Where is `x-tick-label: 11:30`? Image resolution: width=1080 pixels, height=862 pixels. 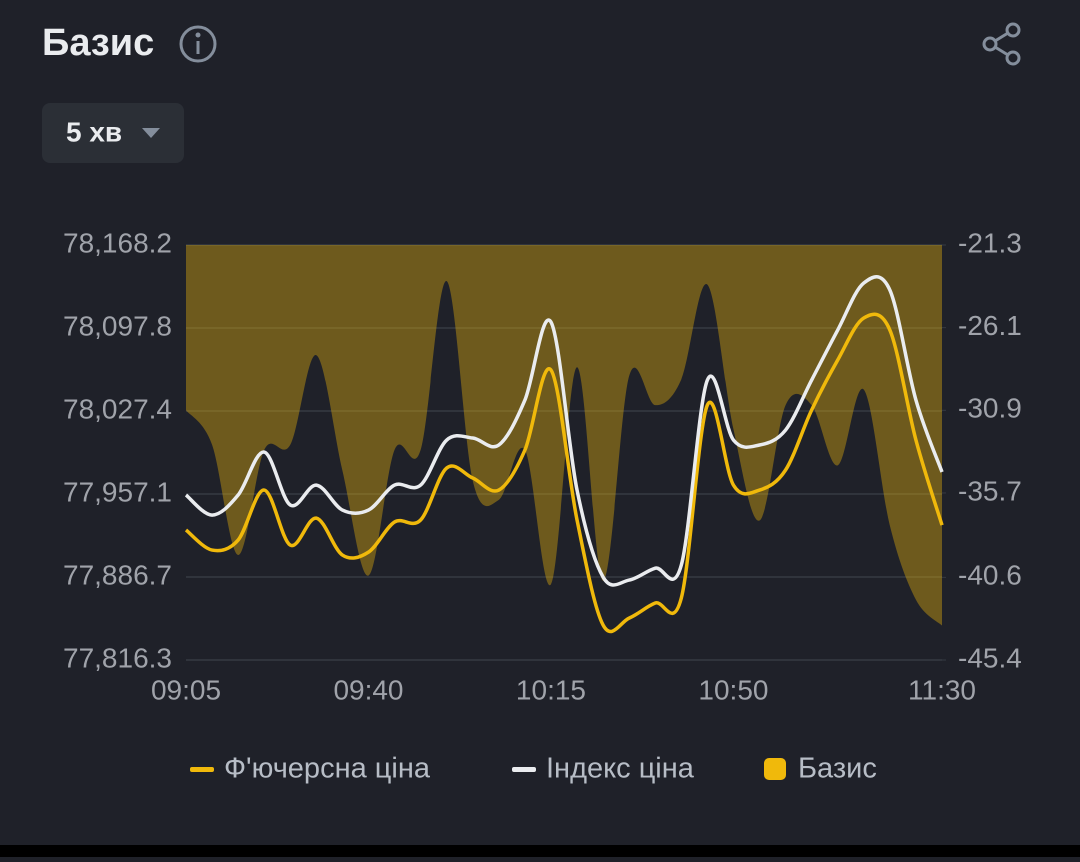 x-tick-label: 11:30 is located at coordinates (942, 689).